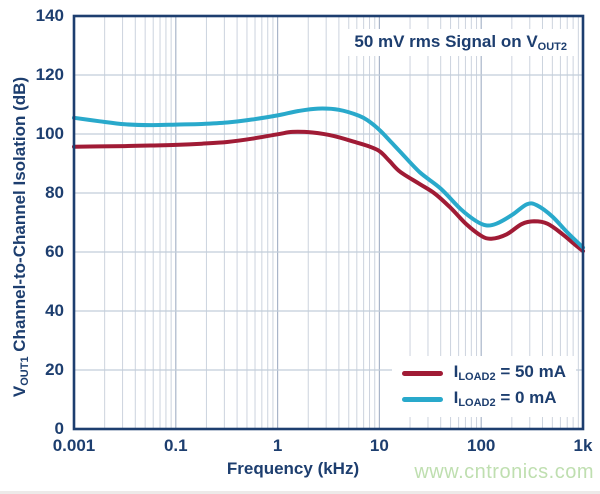 The height and width of the screenshot is (494, 600). Describe the element at coordinates (481, 445) in the screenshot. I see `x-tick-label: 100` at that location.